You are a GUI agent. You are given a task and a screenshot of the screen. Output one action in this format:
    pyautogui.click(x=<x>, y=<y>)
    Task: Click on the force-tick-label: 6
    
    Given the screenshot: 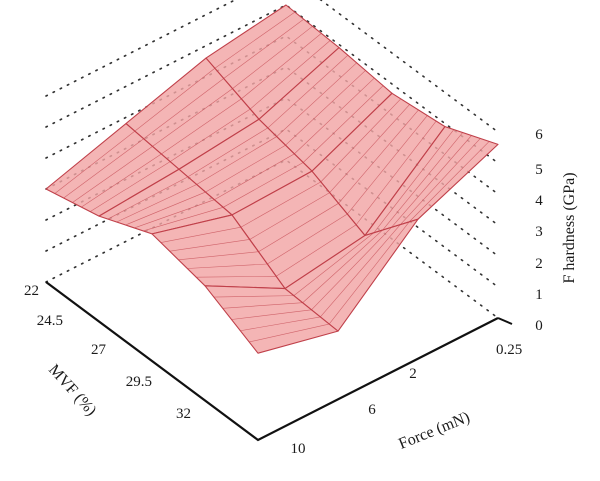 What is the action you would take?
    pyautogui.click(x=372, y=410)
    